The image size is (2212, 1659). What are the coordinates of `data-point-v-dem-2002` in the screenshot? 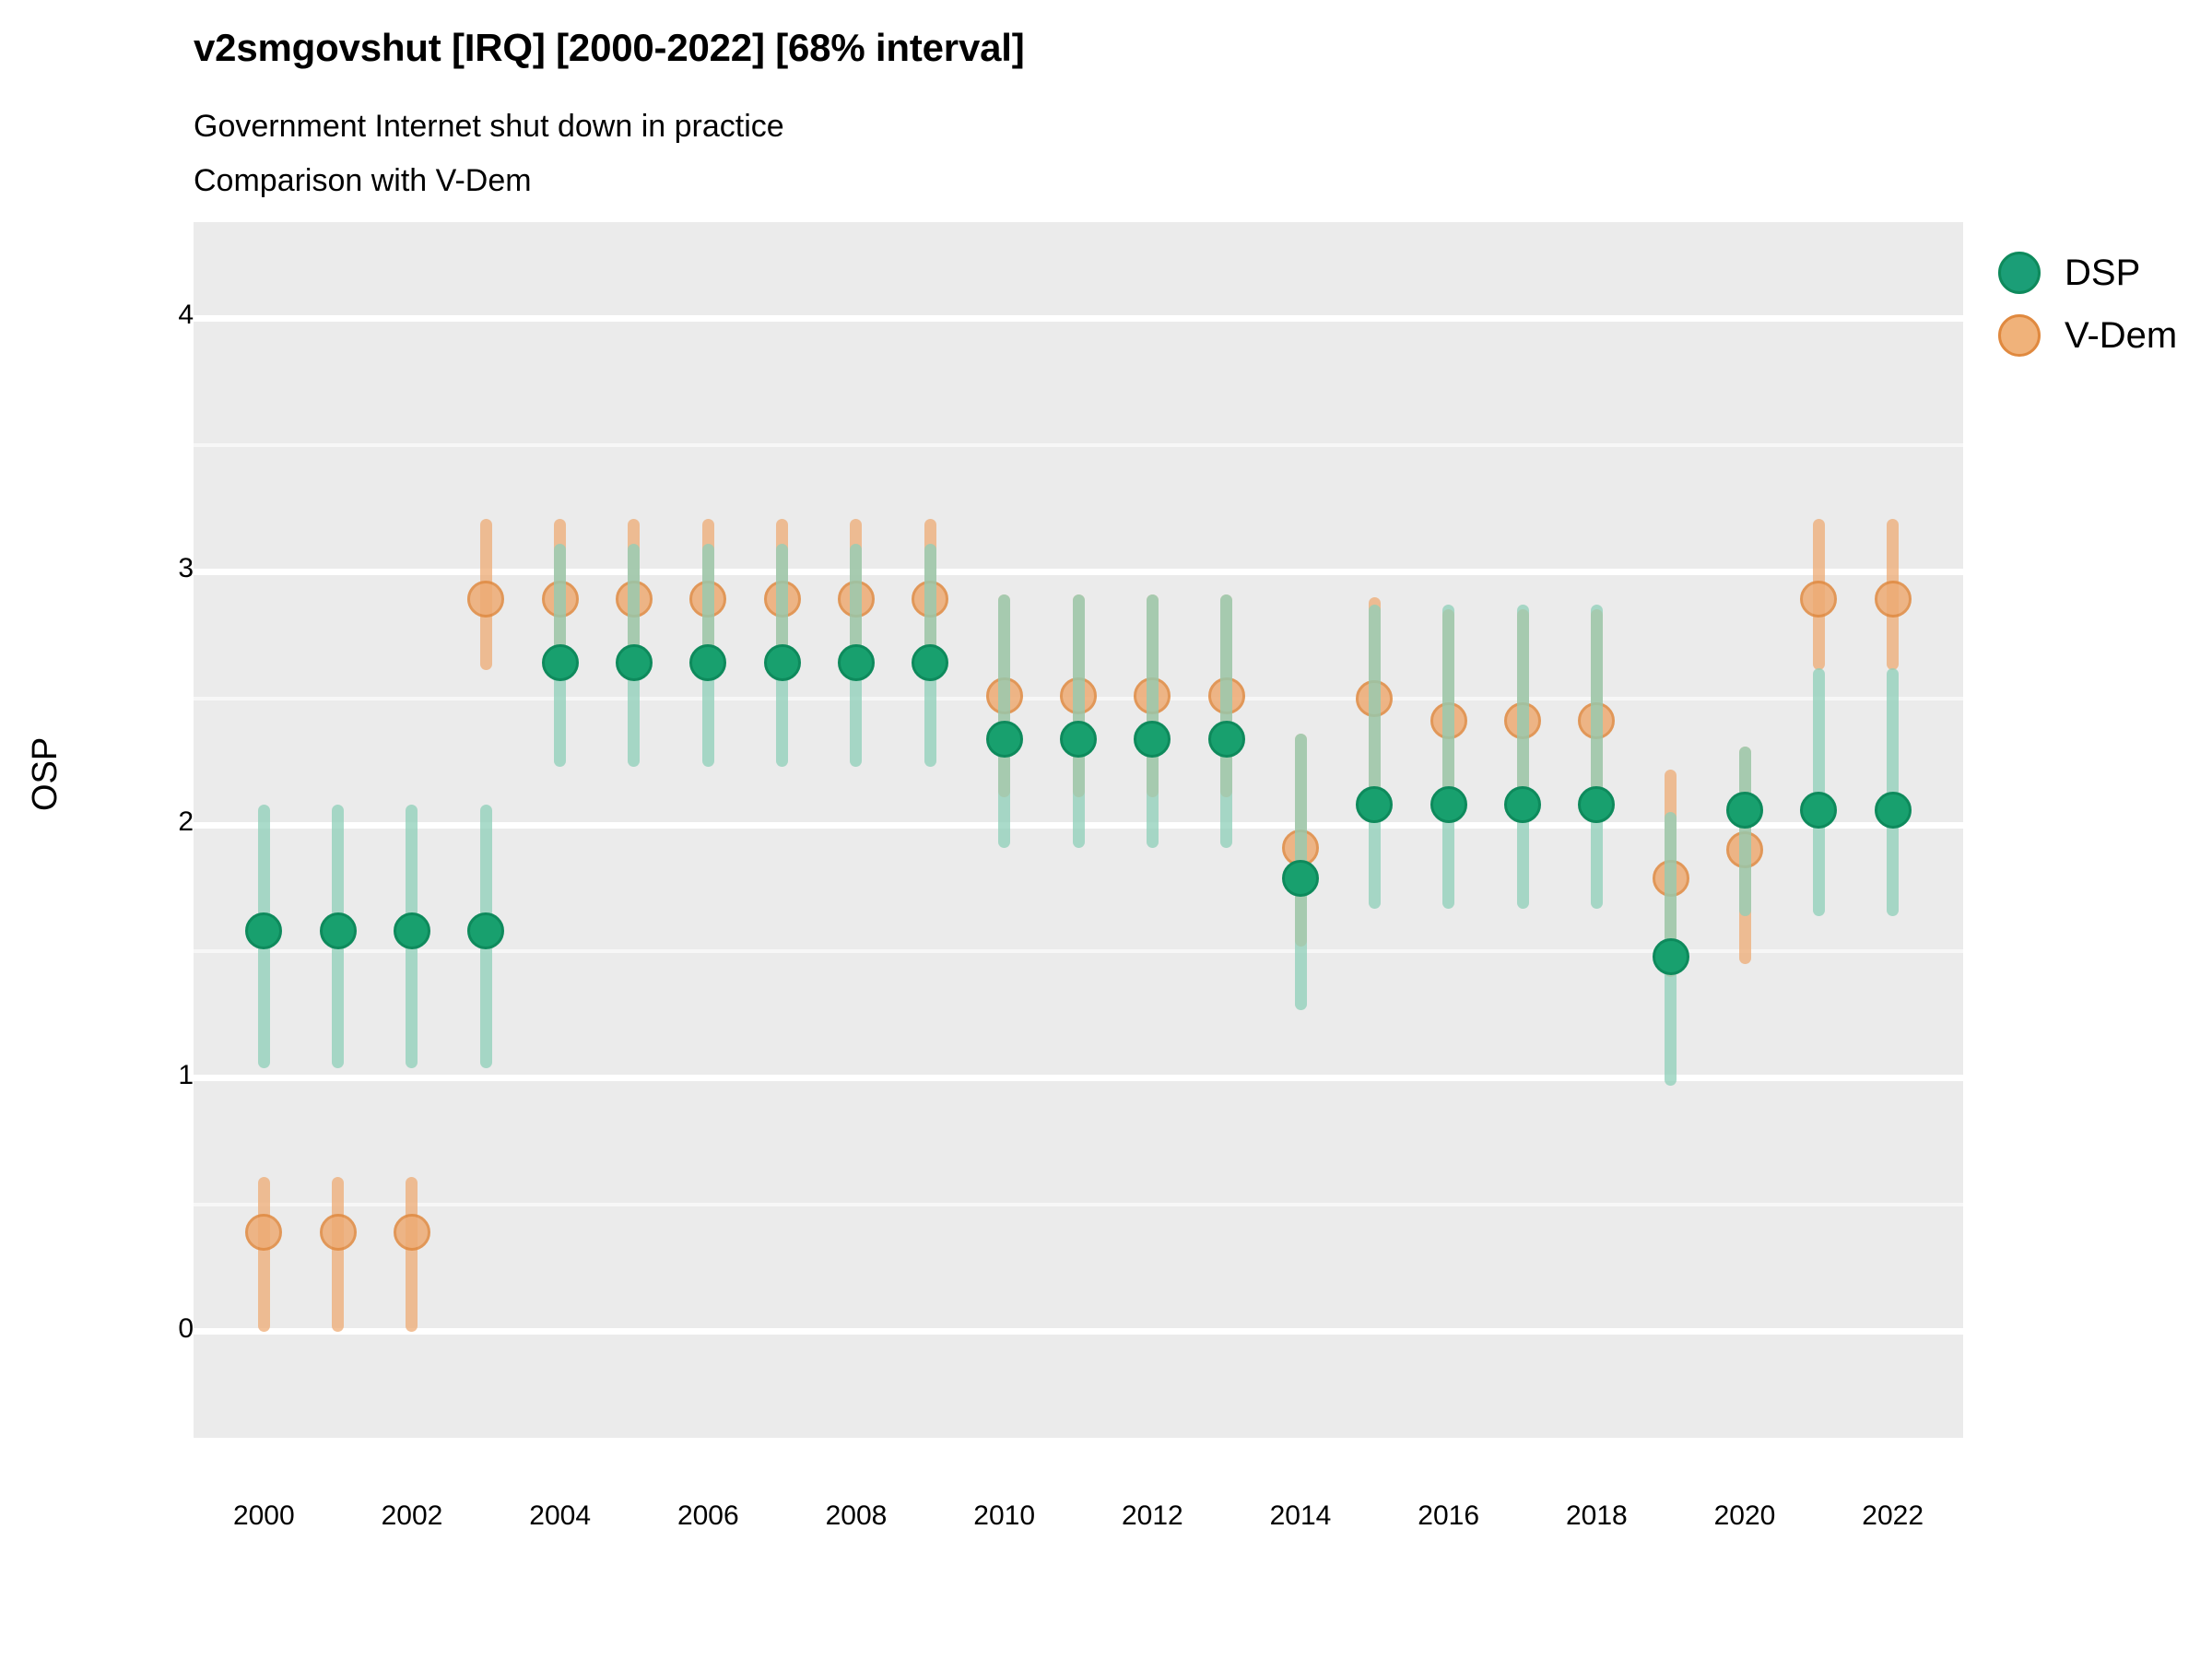 It's located at (411, 1233).